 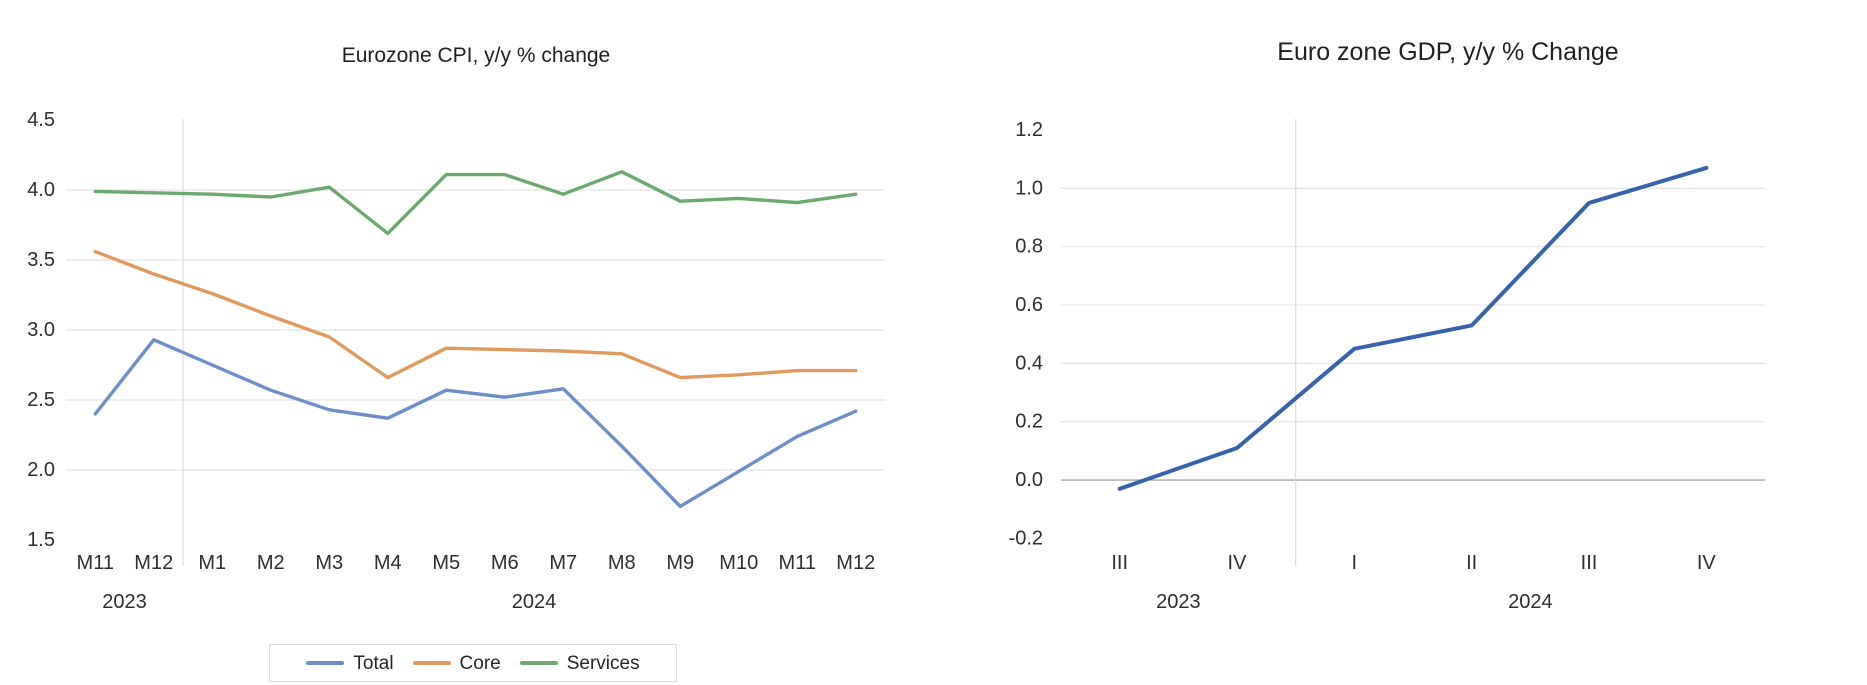 I want to click on y-axis-tick-label: 1.2, so click(x=1029, y=130).